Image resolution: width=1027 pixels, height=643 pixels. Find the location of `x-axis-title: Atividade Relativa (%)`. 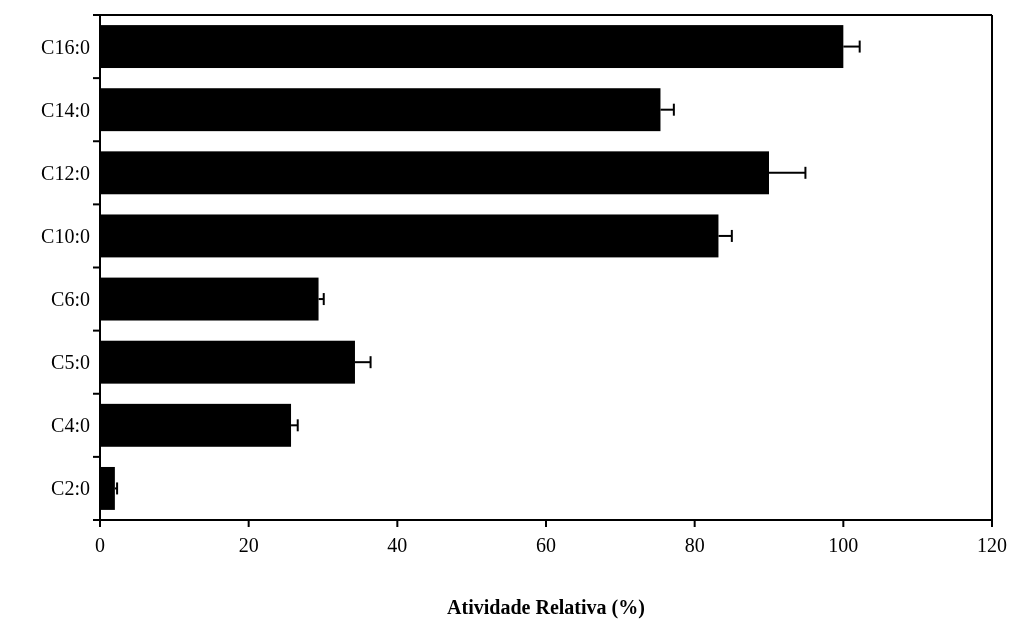

x-axis-title: Atividade Relativa (%) is located at coordinates (546, 607).